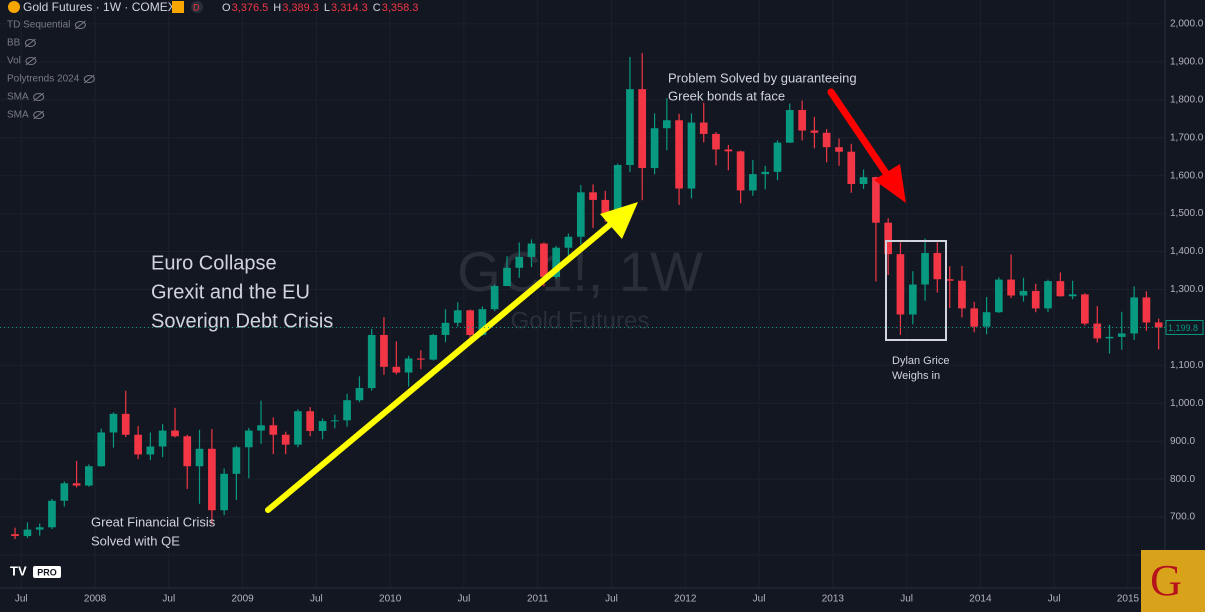 The image size is (1205, 612). I want to click on last-price-tag, so click(1184, 327).